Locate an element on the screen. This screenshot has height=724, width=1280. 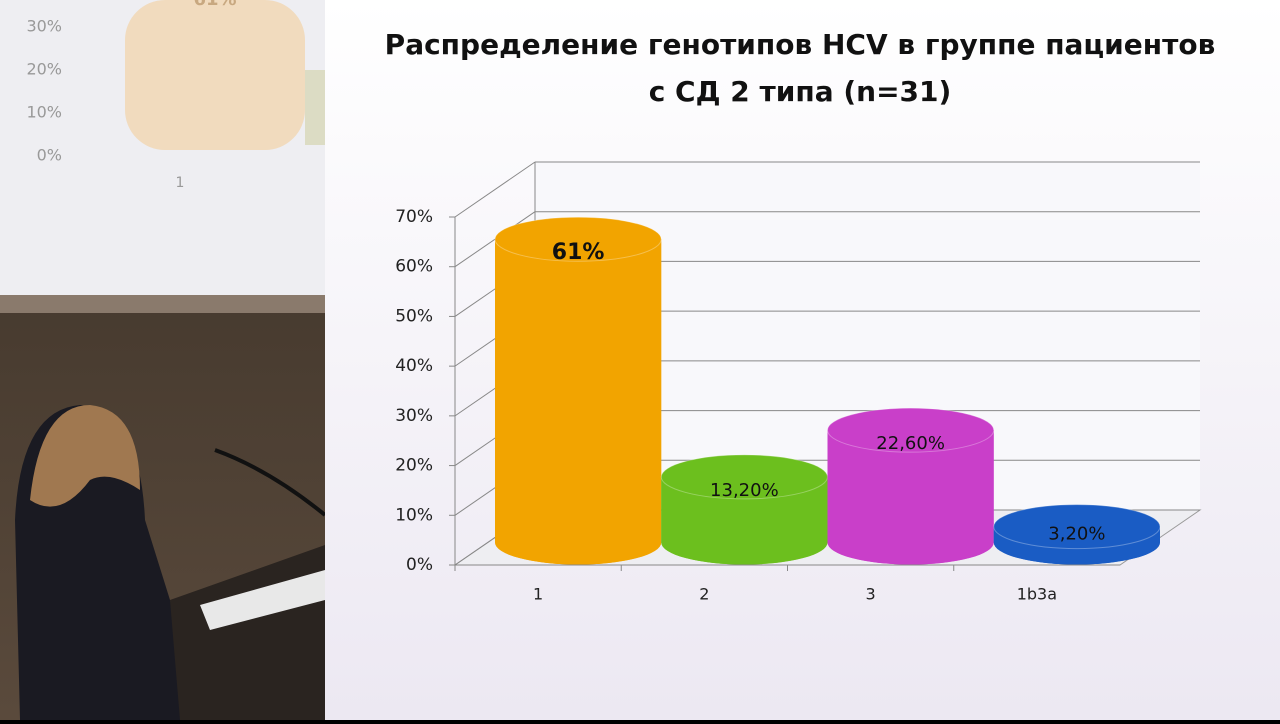
bg-category: 1 is located at coordinates (180, 183).